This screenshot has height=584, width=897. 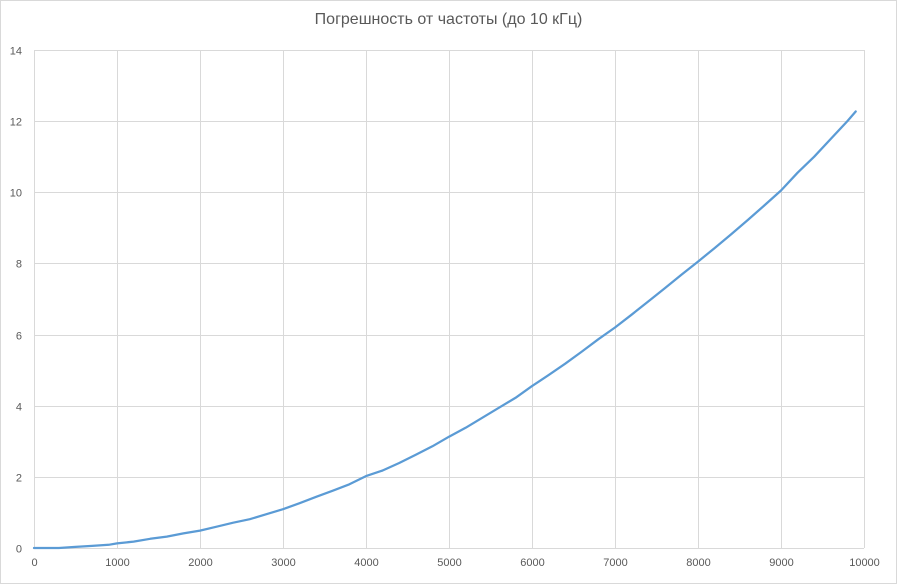 I want to click on y-tick-label: 2, so click(x=19, y=479).